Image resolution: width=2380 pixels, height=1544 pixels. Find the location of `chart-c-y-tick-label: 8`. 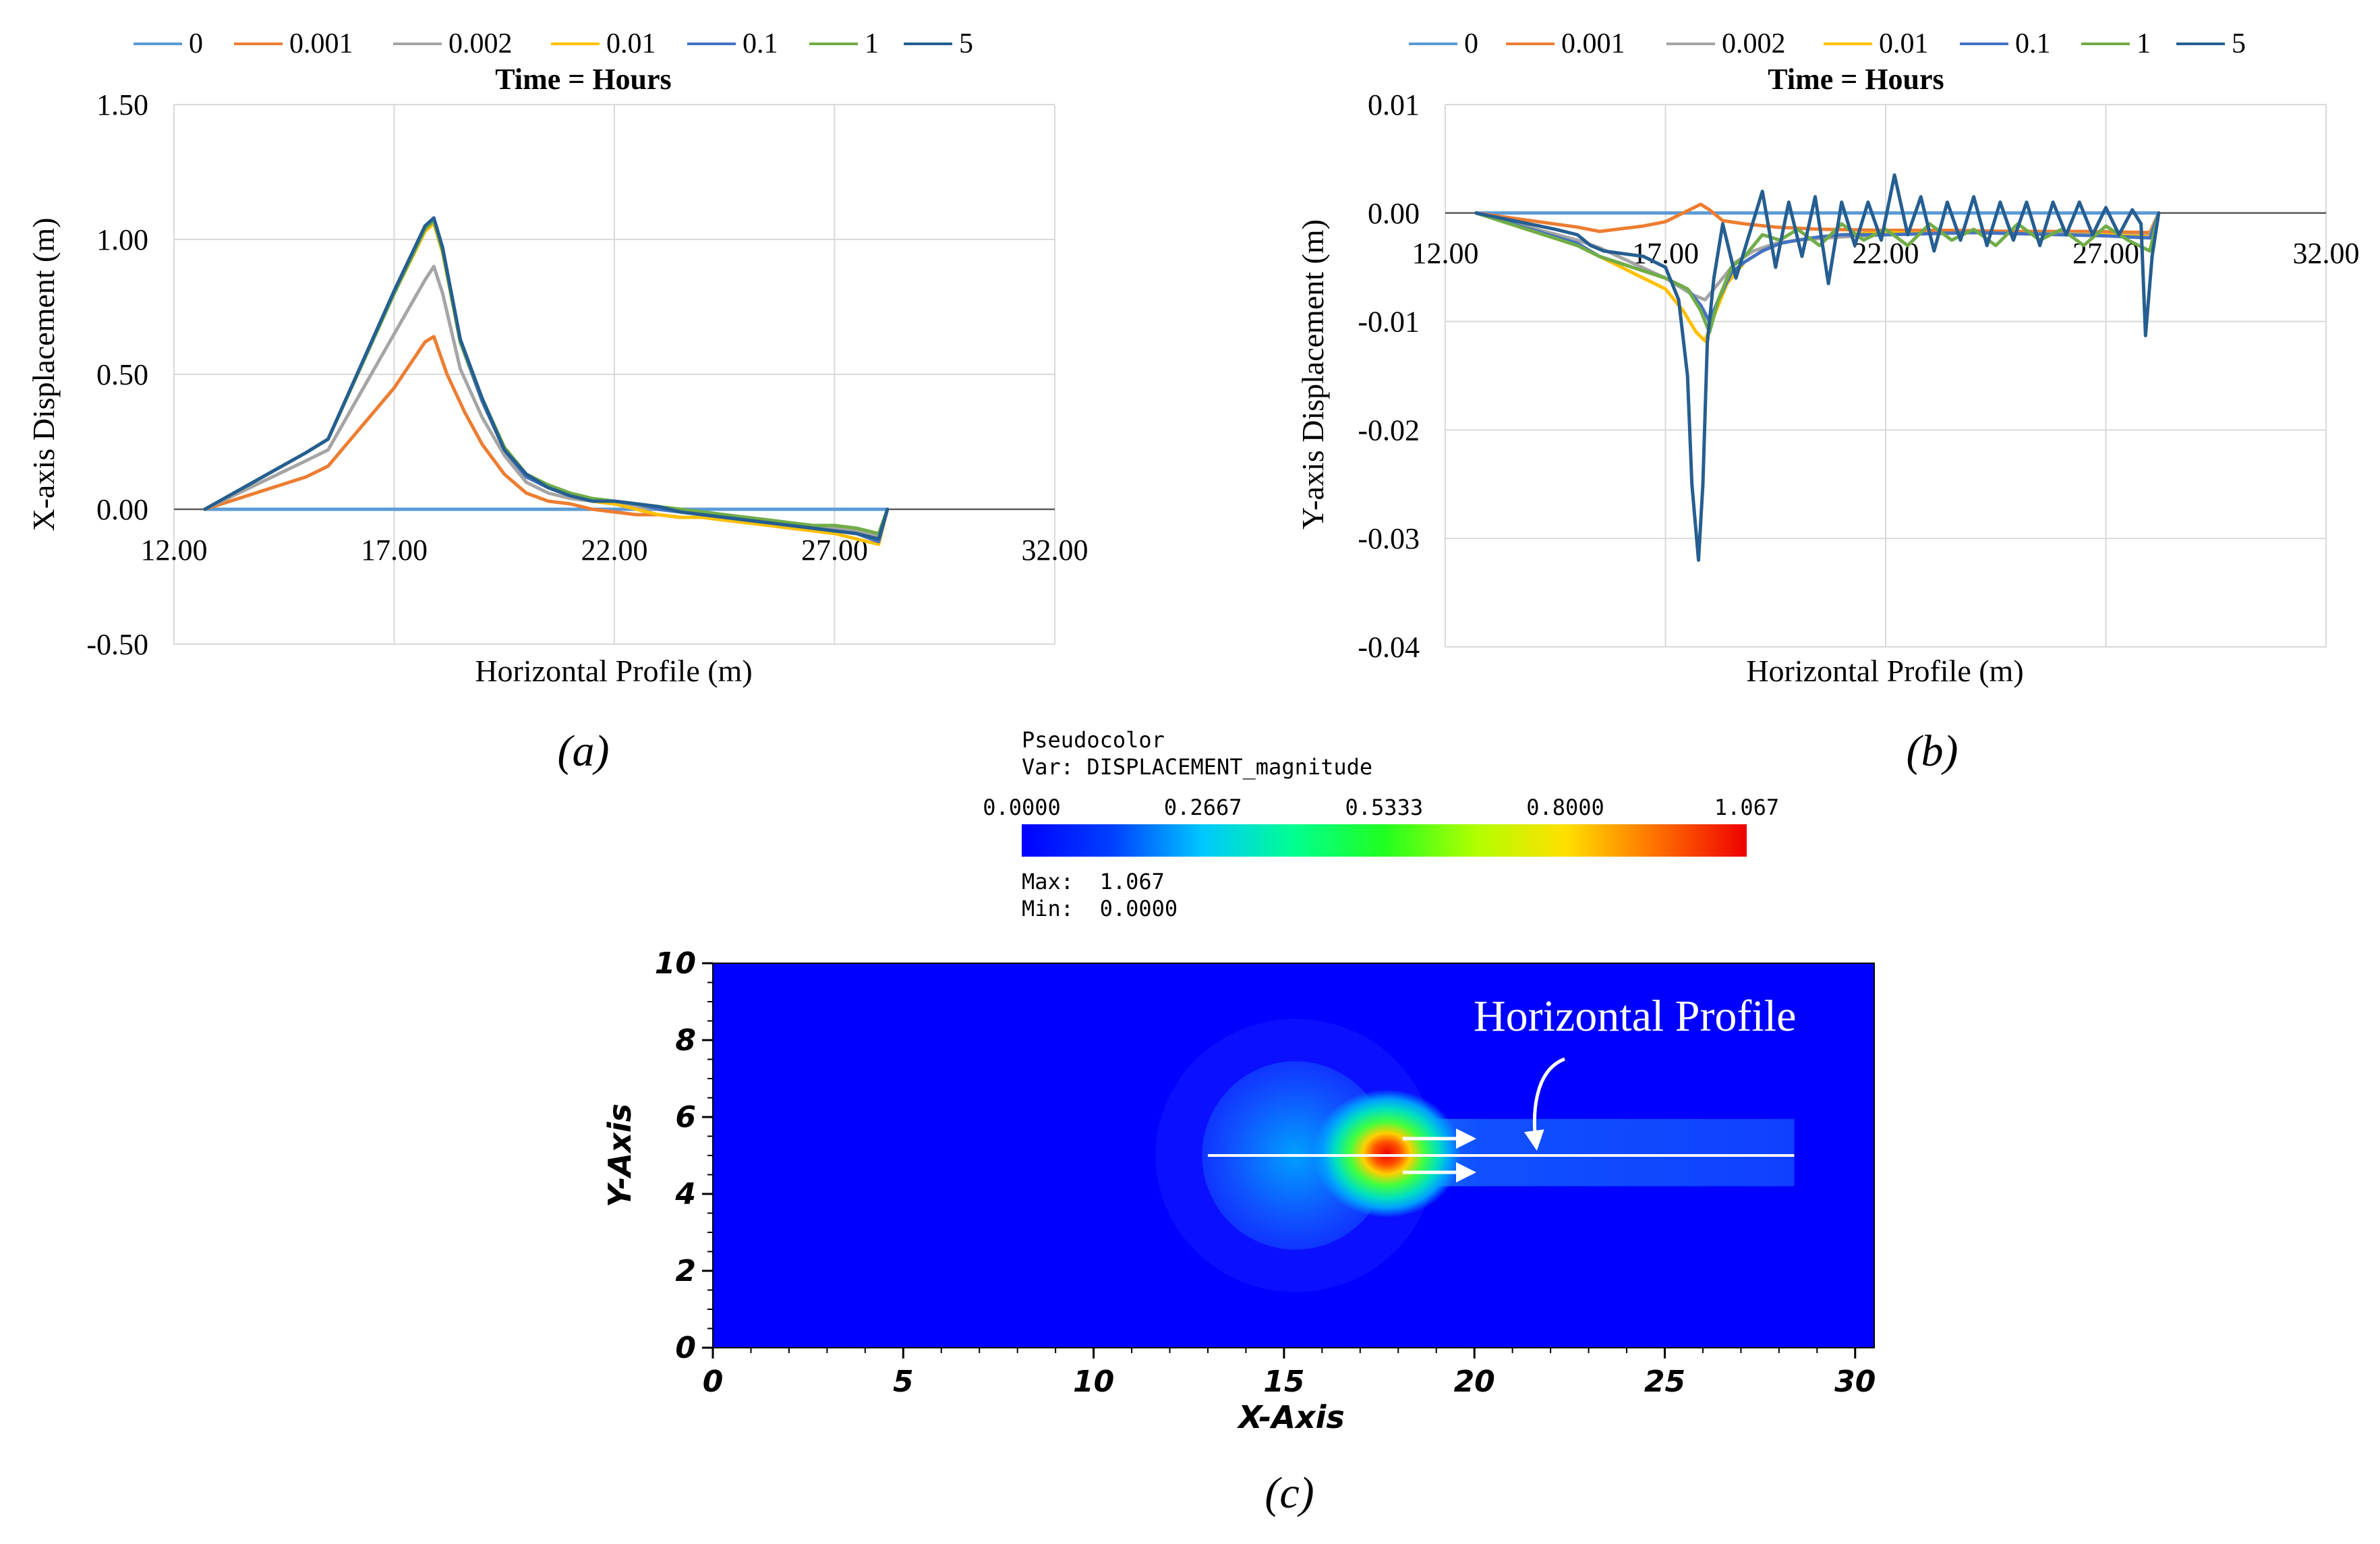

chart-c-y-tick-label: 8 is located at coordinates (685, 1040).